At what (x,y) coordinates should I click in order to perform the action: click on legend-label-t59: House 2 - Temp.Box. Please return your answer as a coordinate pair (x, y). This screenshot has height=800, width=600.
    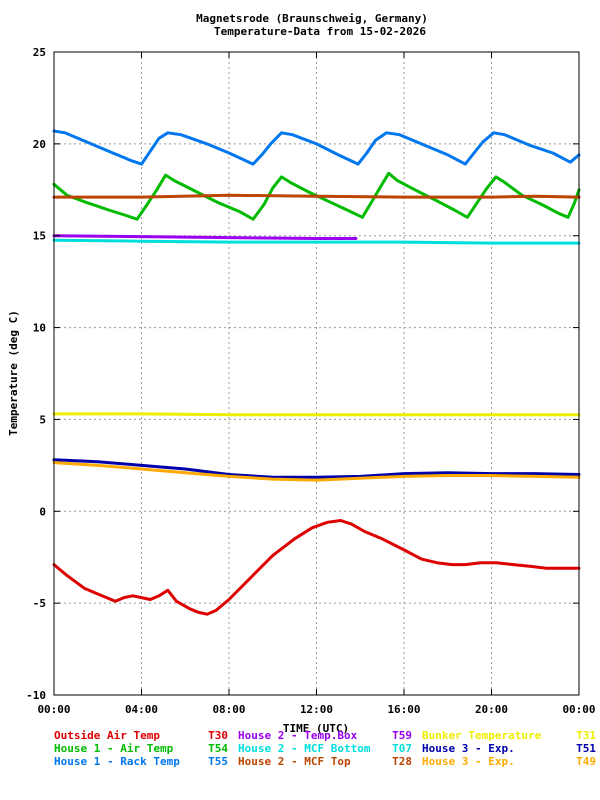
    Looking at the image, I should click on (298, 735).